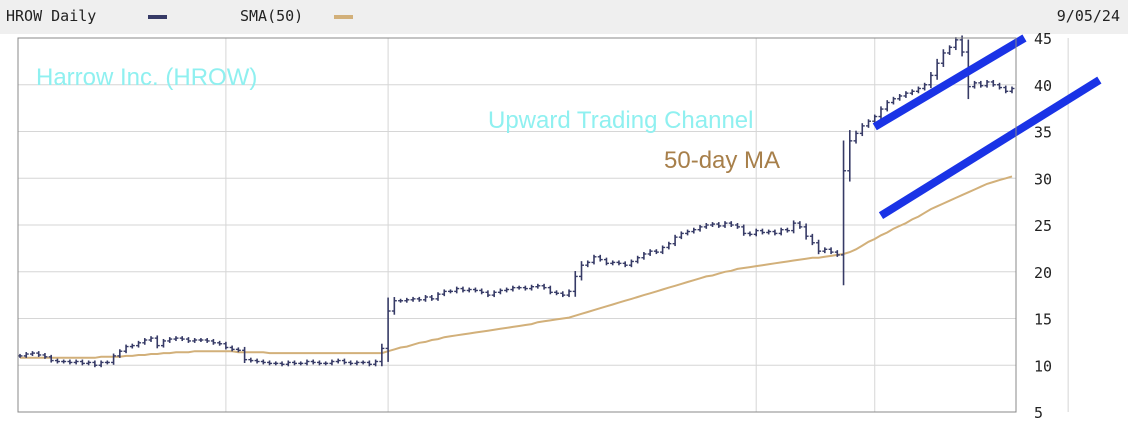 Image resolution: width=1128 pixels, height=430 pixels. What do you see at coordinates (1088, 16) in the screenshot?
I see `chart-date: 9/05/24` at bounding box center [1088, 16].